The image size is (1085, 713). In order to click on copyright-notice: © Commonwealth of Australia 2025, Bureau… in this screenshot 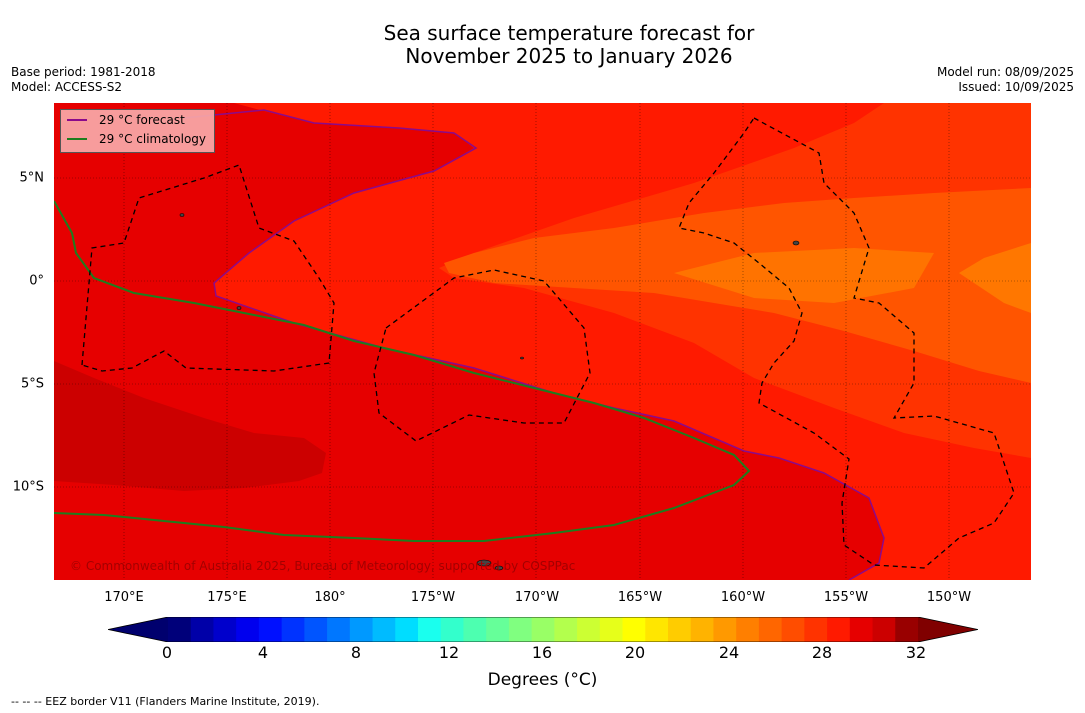, I will do `click(323, 566)`.